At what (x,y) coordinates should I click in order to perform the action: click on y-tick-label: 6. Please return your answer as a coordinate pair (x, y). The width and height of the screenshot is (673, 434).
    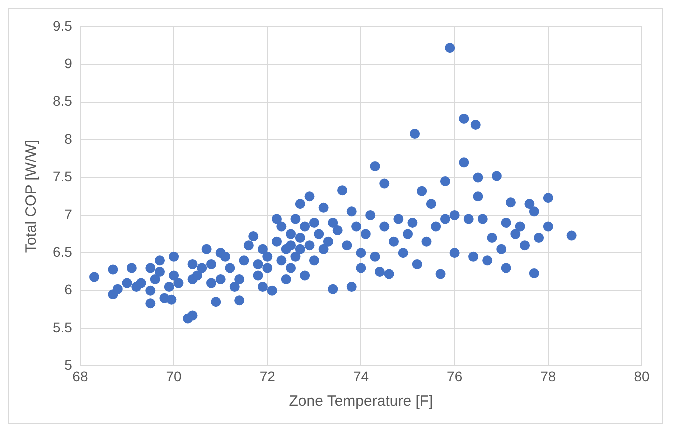
    Looking at the image, I should click on (68, 290).